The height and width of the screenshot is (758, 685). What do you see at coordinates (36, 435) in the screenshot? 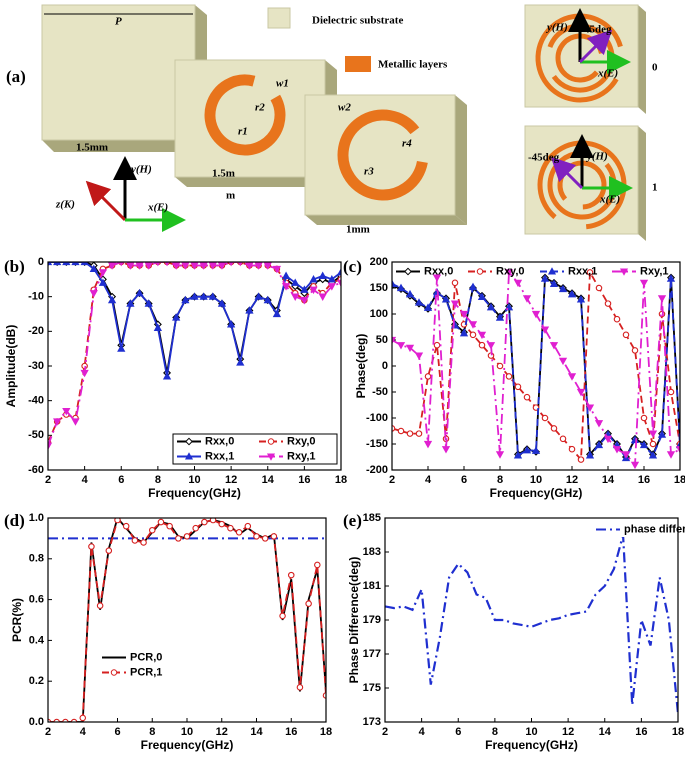
I see `y-tick-label: -50` at bounding box center [36, 435].